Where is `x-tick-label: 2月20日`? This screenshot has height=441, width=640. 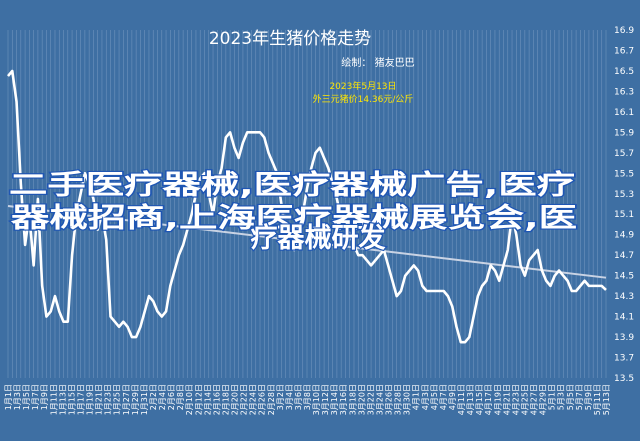 x-tick-label: 2月20日 is located at coordinates (235, 399).